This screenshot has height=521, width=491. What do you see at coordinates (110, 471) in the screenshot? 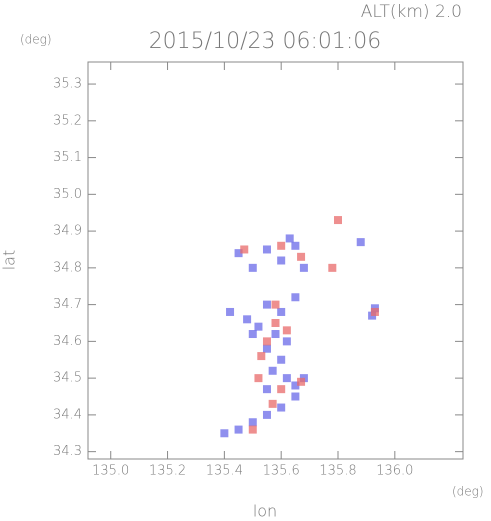
I see `x-tick-label: 135.0` at bounding box center [110, 471].